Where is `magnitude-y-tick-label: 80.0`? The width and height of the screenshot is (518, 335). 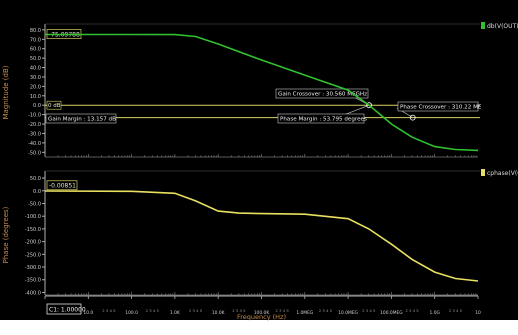
magnitude-y-tick-label: 80.0 is located at coordinates (35, 31).